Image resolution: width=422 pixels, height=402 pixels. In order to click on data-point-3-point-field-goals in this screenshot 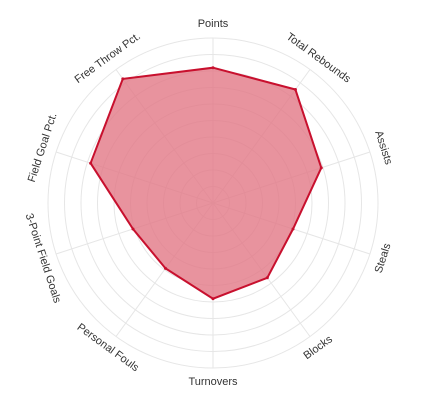, I will do `click(133, 229)`.